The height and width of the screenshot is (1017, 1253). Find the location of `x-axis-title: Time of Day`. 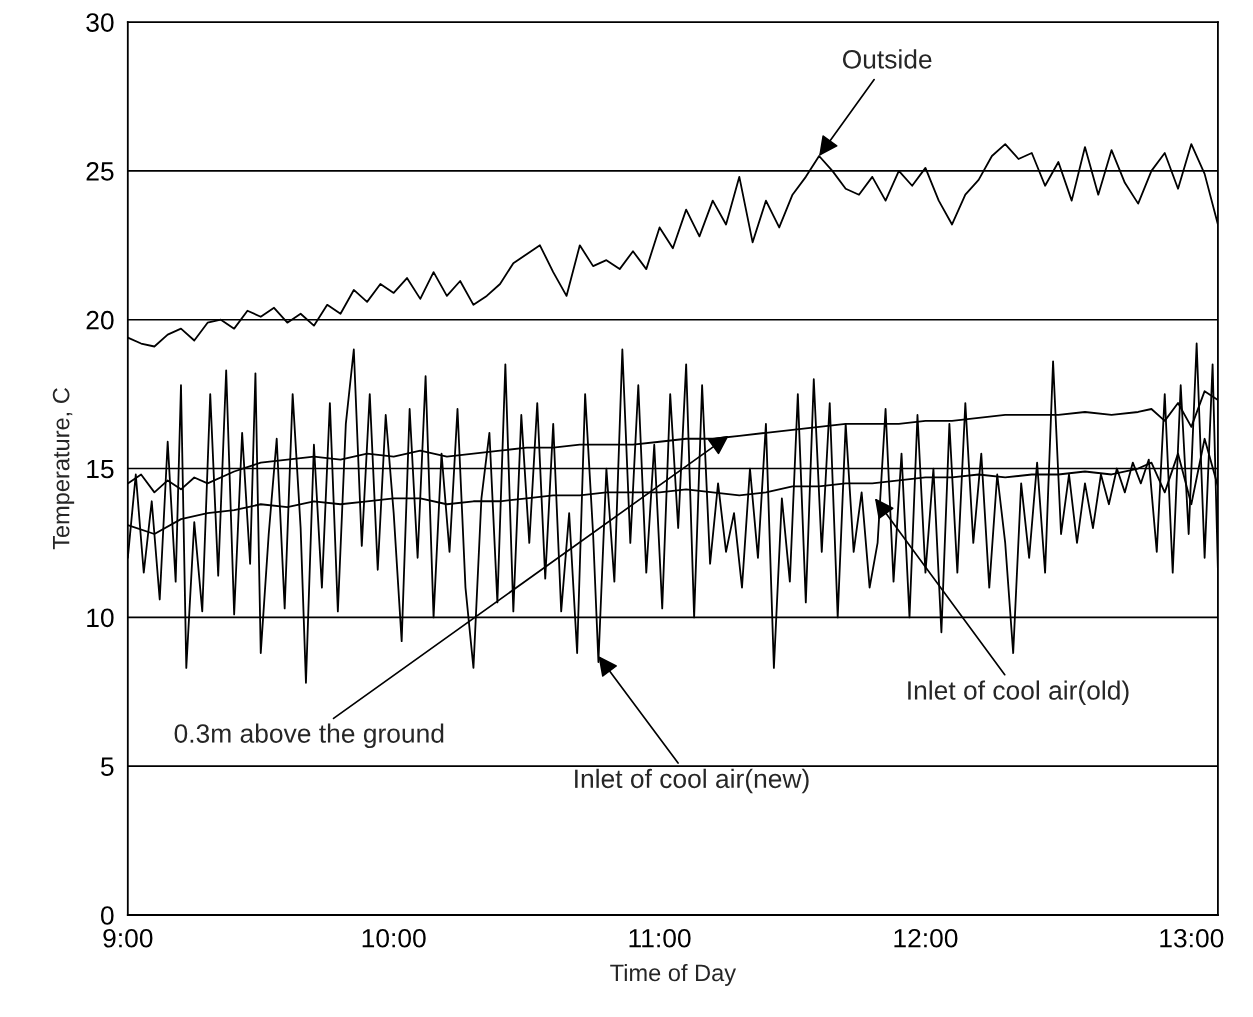

x-axis-title: Time of Day is located at coordinates (673, 974).